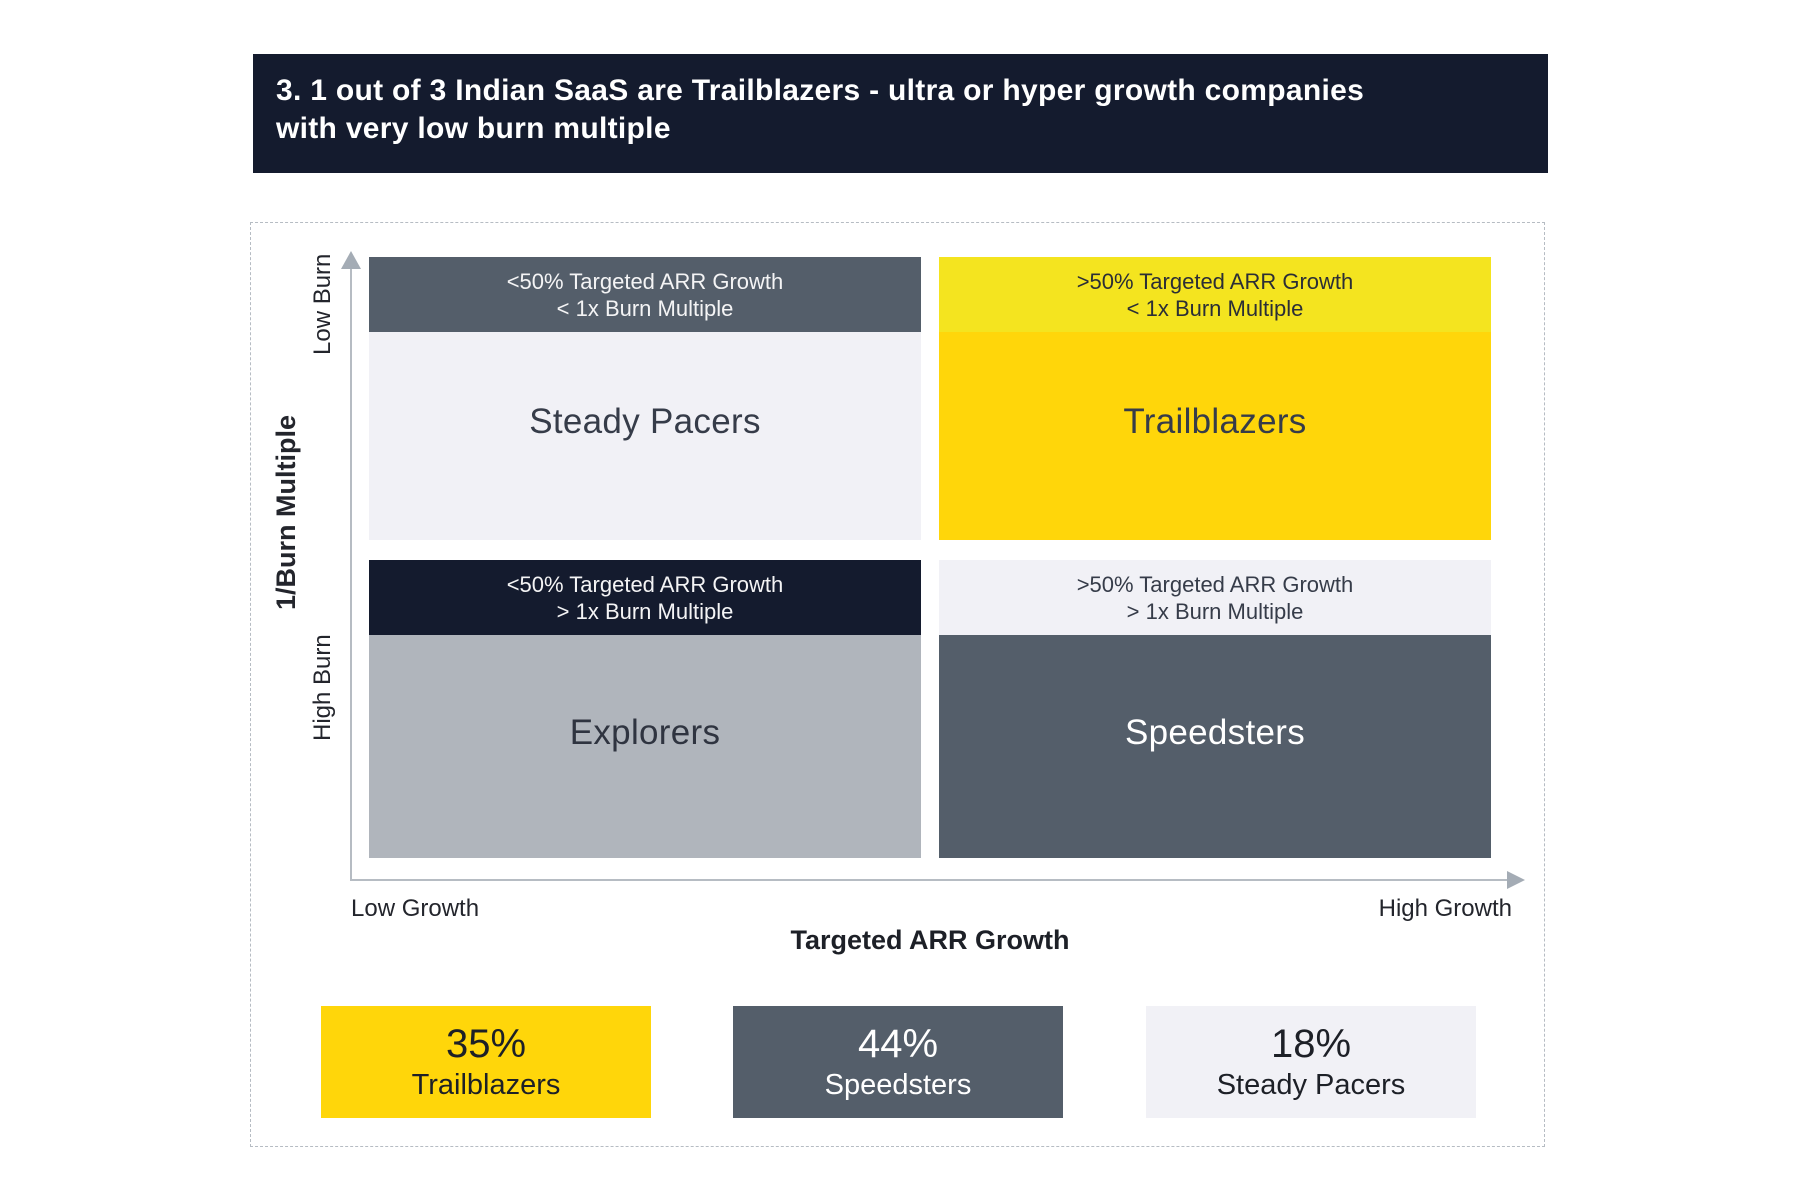 This screenshot has width=1800, height=1200. Describe the element at coordinates (1215, 421) in the screenshot. I see `quadrant-name-label: Trailblazers` at that location.